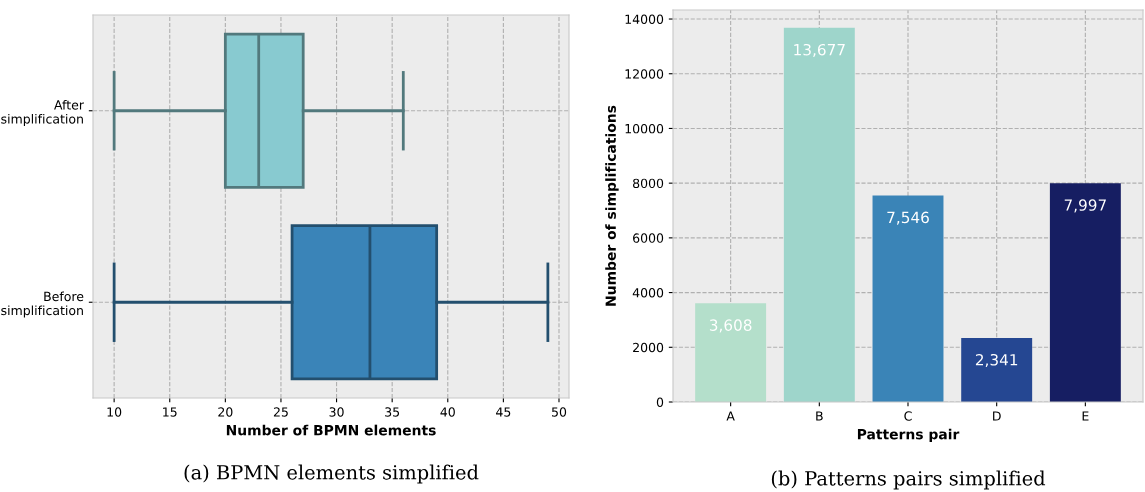 This screenshot has height=492, width=1145. What do you see at coordinates (280, 412) in the screenshot?
I see `x-tick-label: 25` at bounding box center [280, 412].